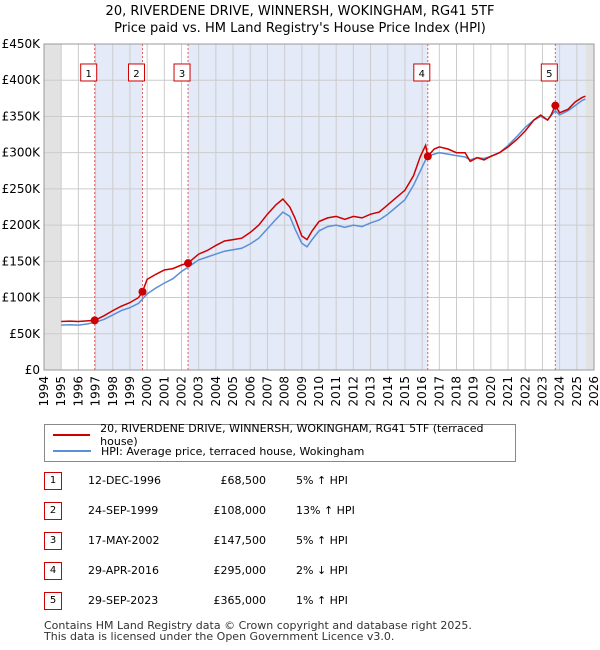 Image resolution: width=600 pixels, height=650 pixels. What do you see at coordinates (322, 570) in the screenshot?
I see `sale-hpi-change: 2% ↓ HPI` at bounding box center [322, 570].